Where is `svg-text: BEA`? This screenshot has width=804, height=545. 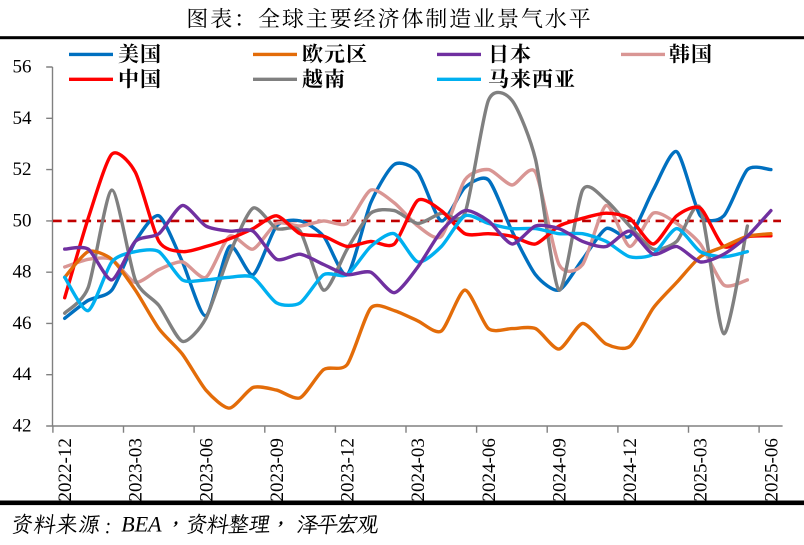 svg-text: BEA is located at coordinates (141, 524).